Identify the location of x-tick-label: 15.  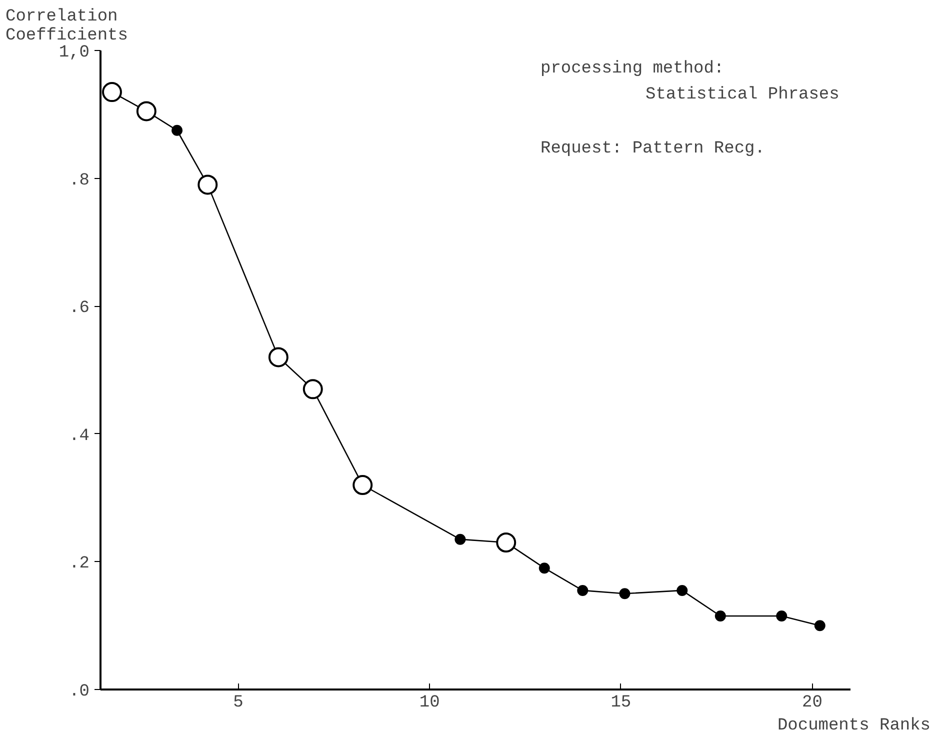
(621, 703).